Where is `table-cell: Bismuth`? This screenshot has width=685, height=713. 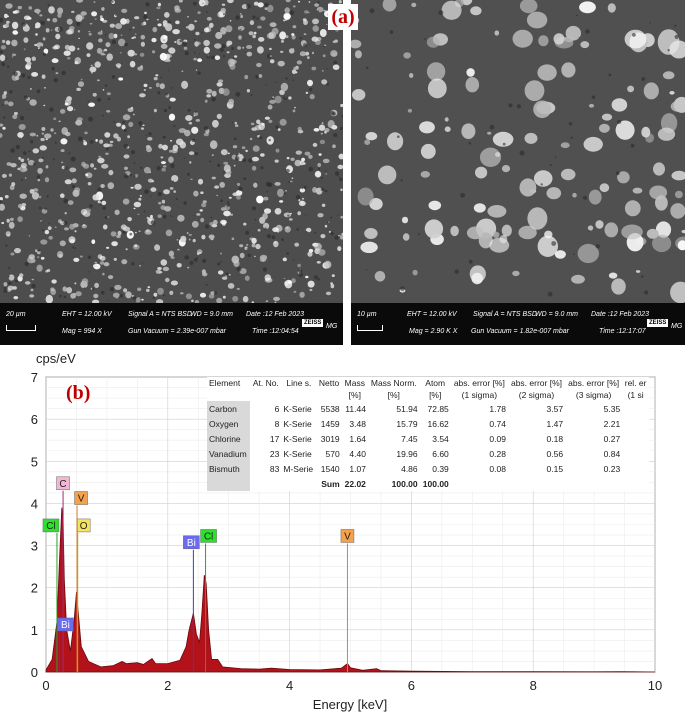 table-cell: Bismuth is located at coordinates (229, 468).